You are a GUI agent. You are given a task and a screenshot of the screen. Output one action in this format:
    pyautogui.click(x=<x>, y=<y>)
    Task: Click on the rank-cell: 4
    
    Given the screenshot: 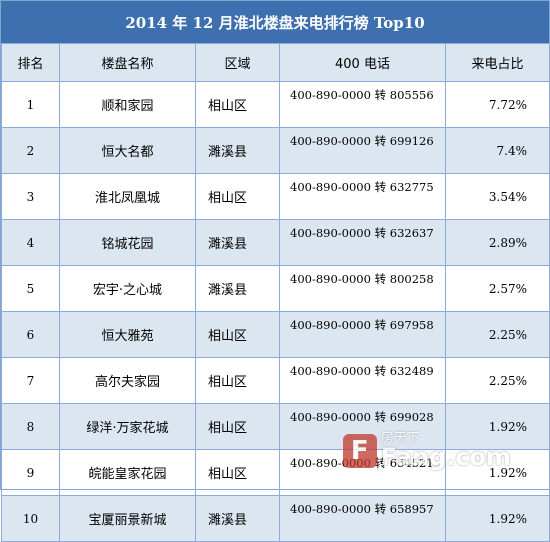 What is the action you would take?
    pyautogui.click(x=30, y=242)
    